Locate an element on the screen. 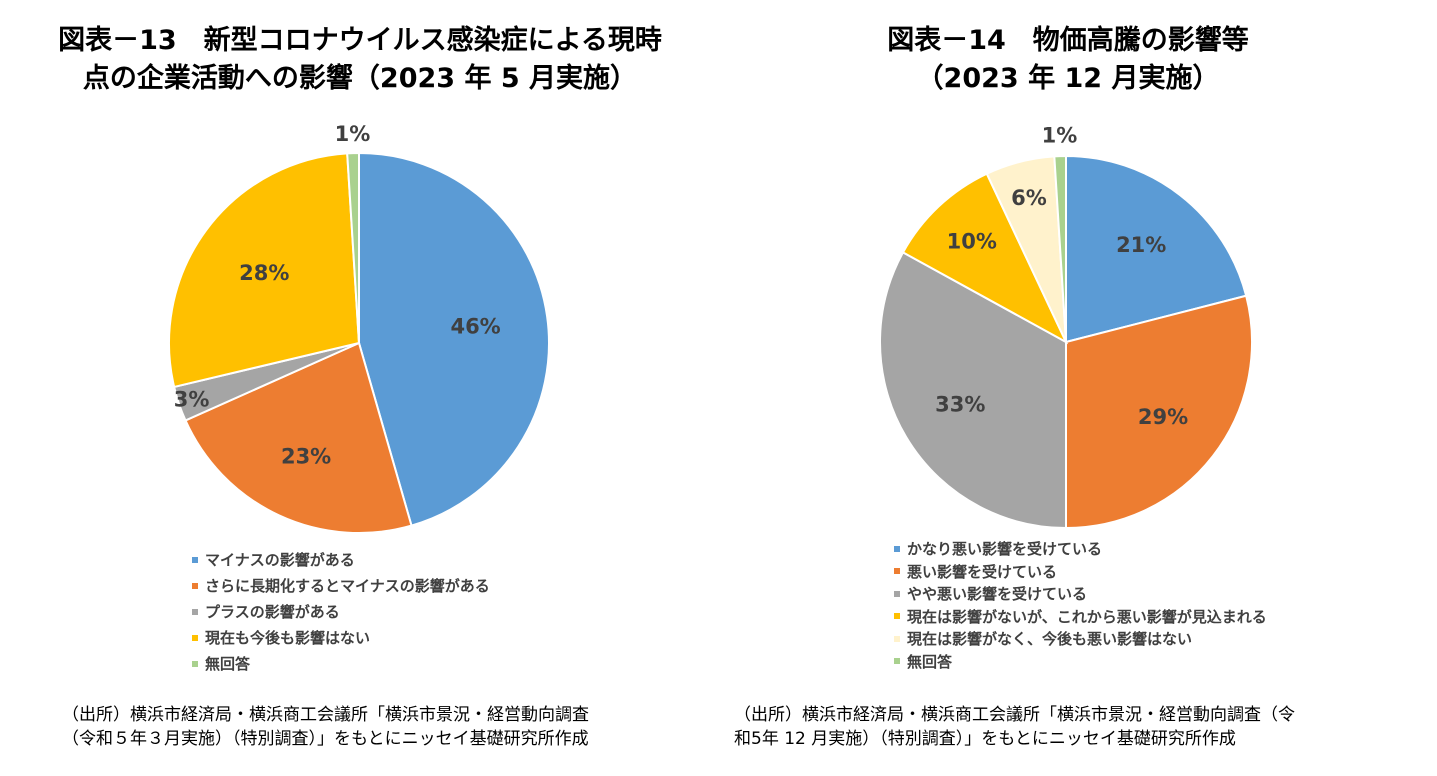  data-label-4: 28% is located at coordinates (264, 273).